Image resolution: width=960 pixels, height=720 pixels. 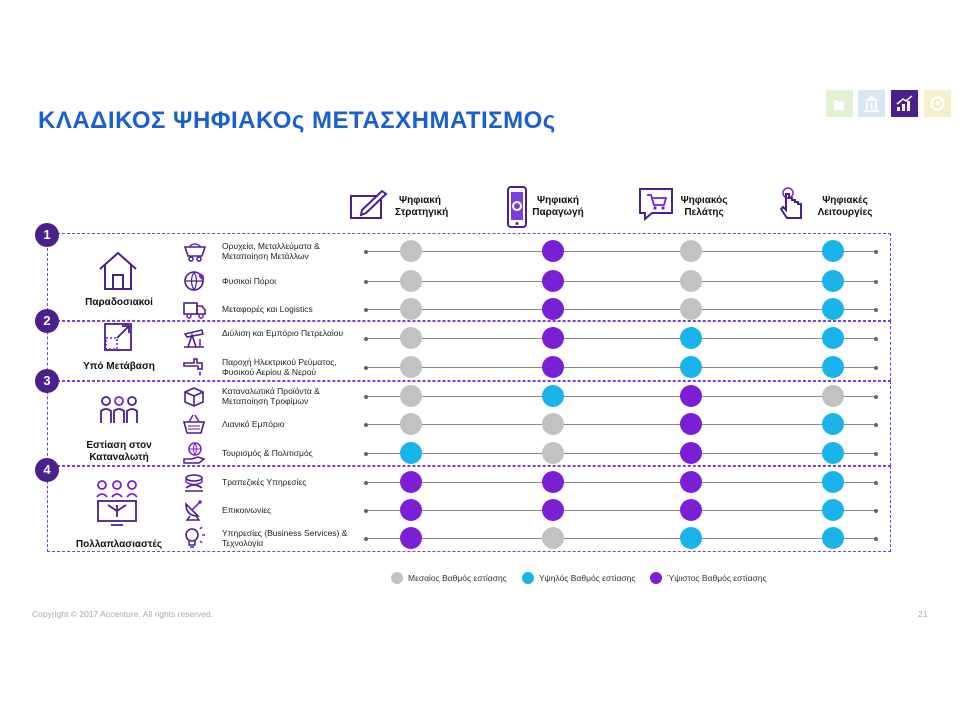 What do you see at coordinates (717, 578) in the screenshot?
I see `legend-label-highest: Ύψιστος Βαθμός εστίασης` at bounding box center [717, 578].